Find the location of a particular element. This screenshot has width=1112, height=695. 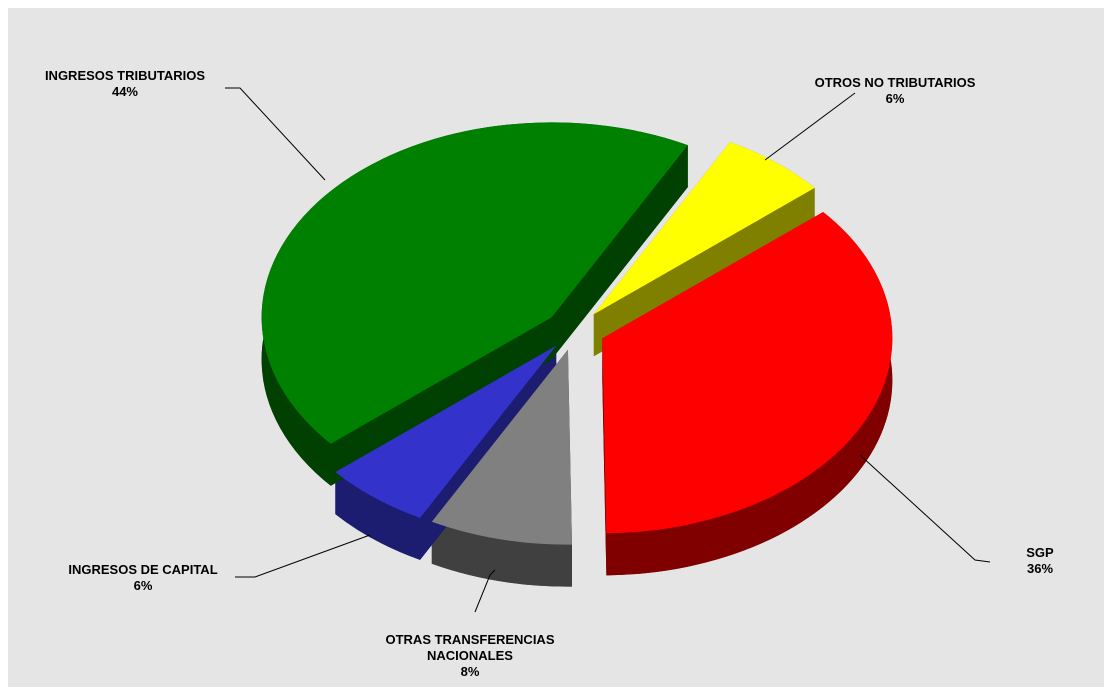

slice-name: INGRESOS TRIBUTARIOS is located at coordinates (125, 75).